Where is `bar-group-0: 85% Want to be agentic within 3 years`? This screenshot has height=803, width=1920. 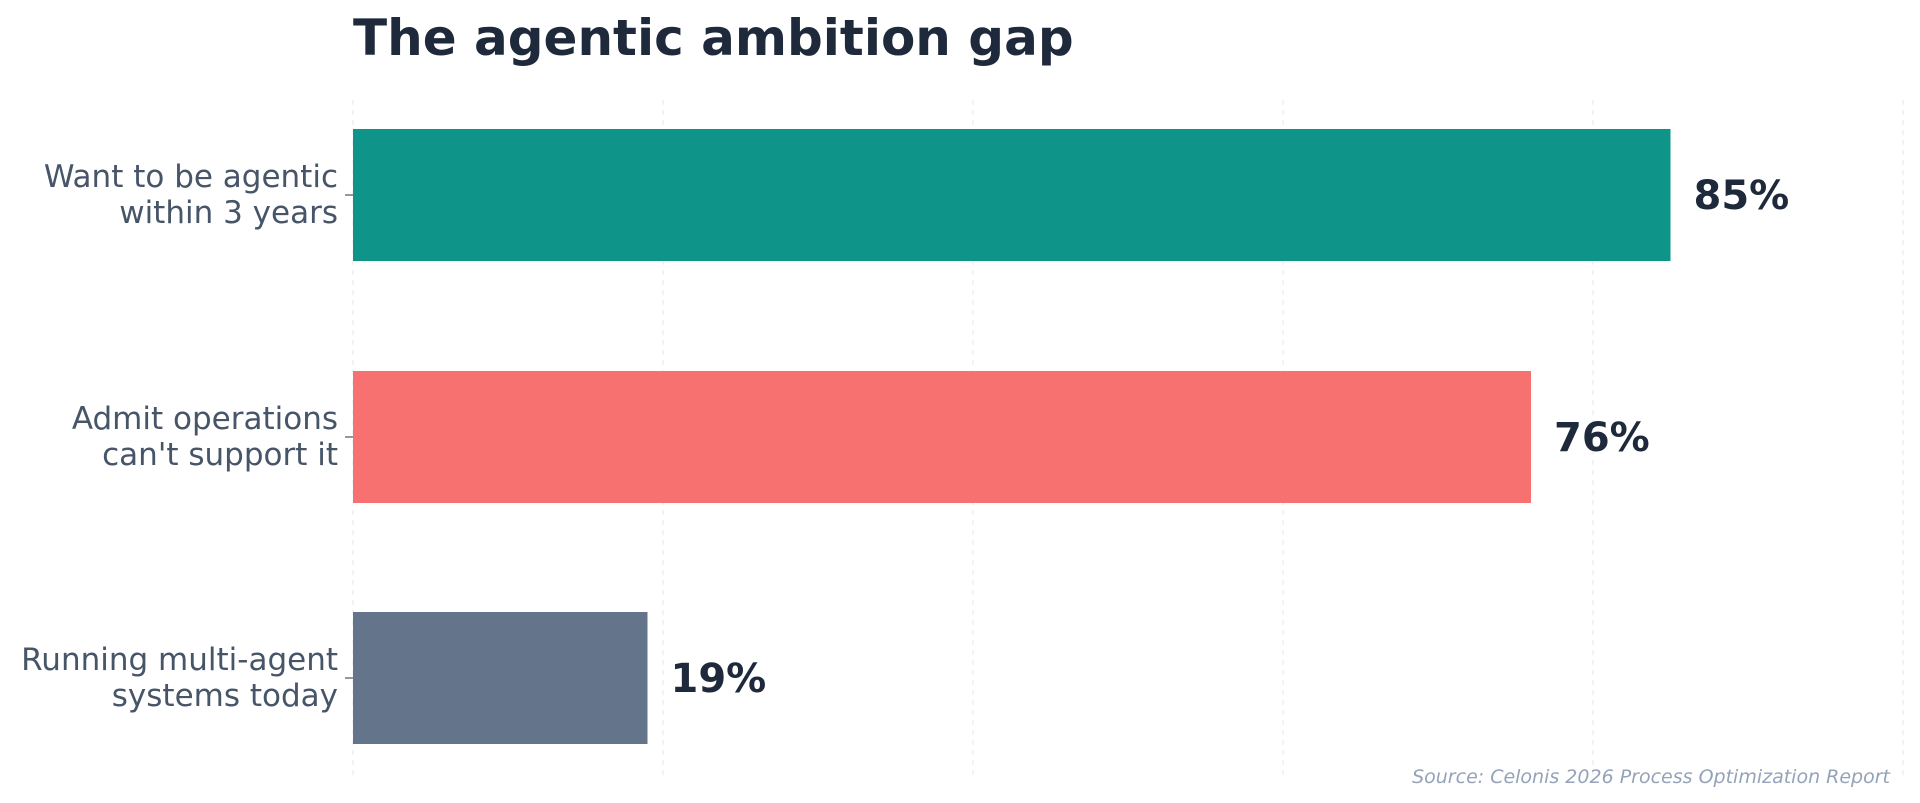 bar-group-0: 85% Want to be agentic within 3 years is located at coordinates (916, 195).